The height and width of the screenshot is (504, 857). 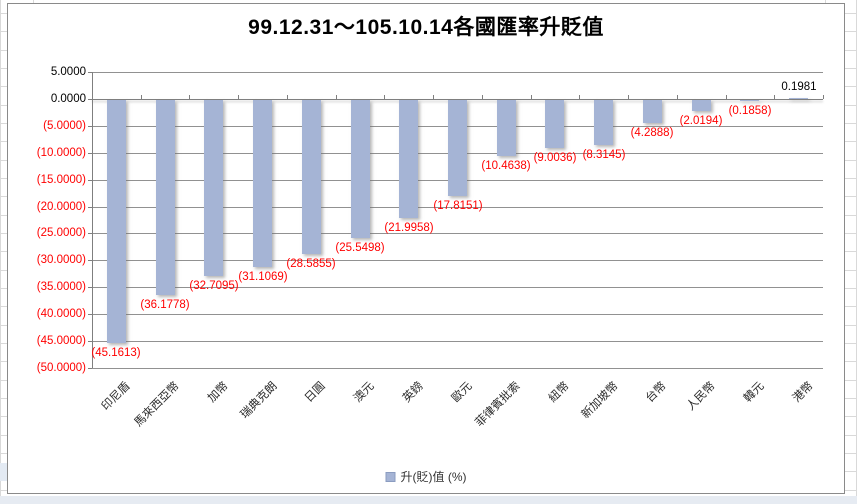 I want to click on legend-label: 升(貶)值 (%), so click(x=433, y=477).